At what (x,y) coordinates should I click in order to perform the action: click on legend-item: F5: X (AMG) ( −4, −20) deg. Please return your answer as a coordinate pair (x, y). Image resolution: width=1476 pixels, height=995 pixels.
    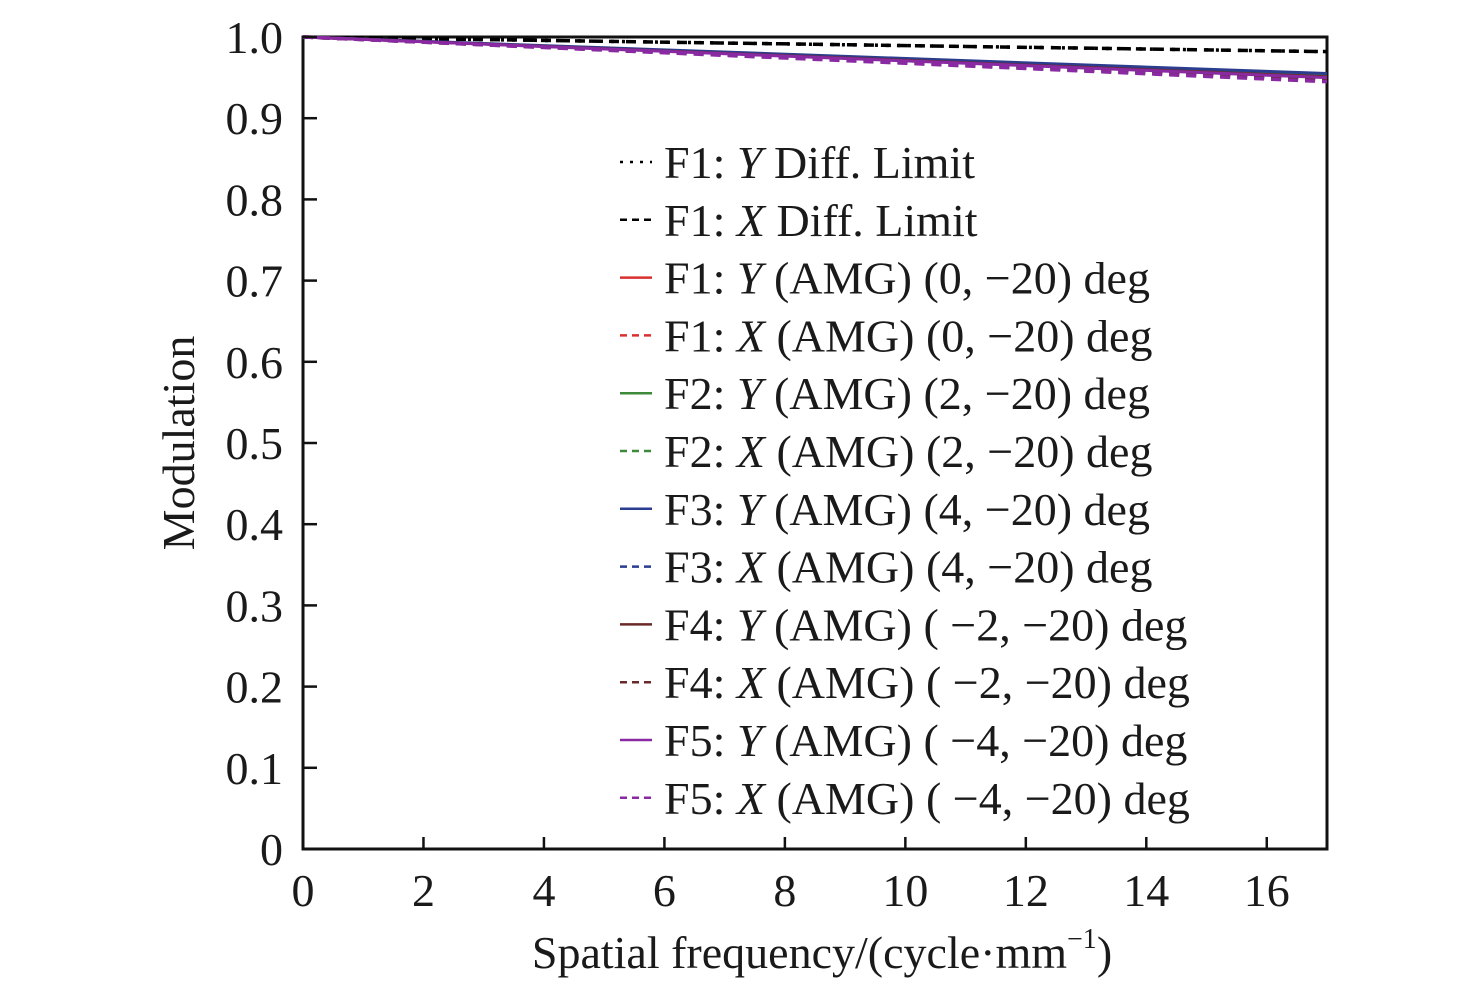
    Looking at the image, I should click on (905, 798).